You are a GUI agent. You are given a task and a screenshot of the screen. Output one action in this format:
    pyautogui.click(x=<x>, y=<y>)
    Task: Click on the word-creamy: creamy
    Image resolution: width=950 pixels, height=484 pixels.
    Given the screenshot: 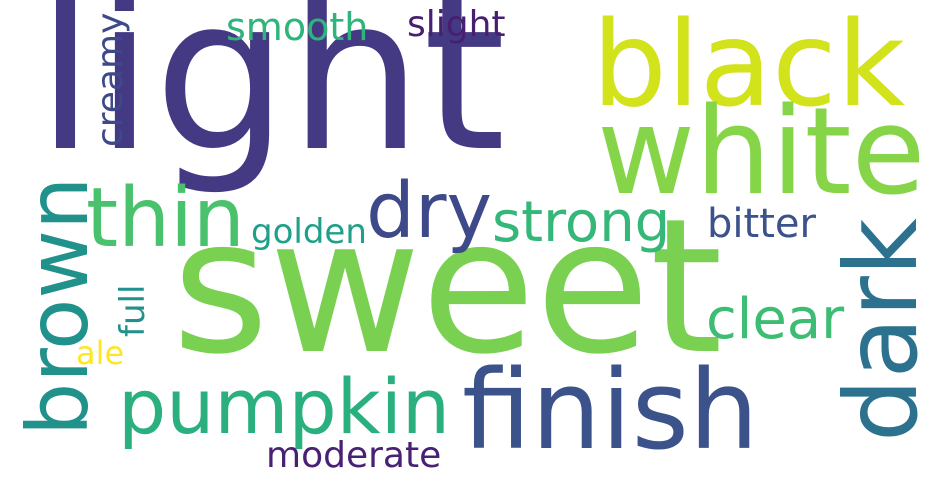 What is the action you would take?
    pyautogui.click(x=110, y=79)
    